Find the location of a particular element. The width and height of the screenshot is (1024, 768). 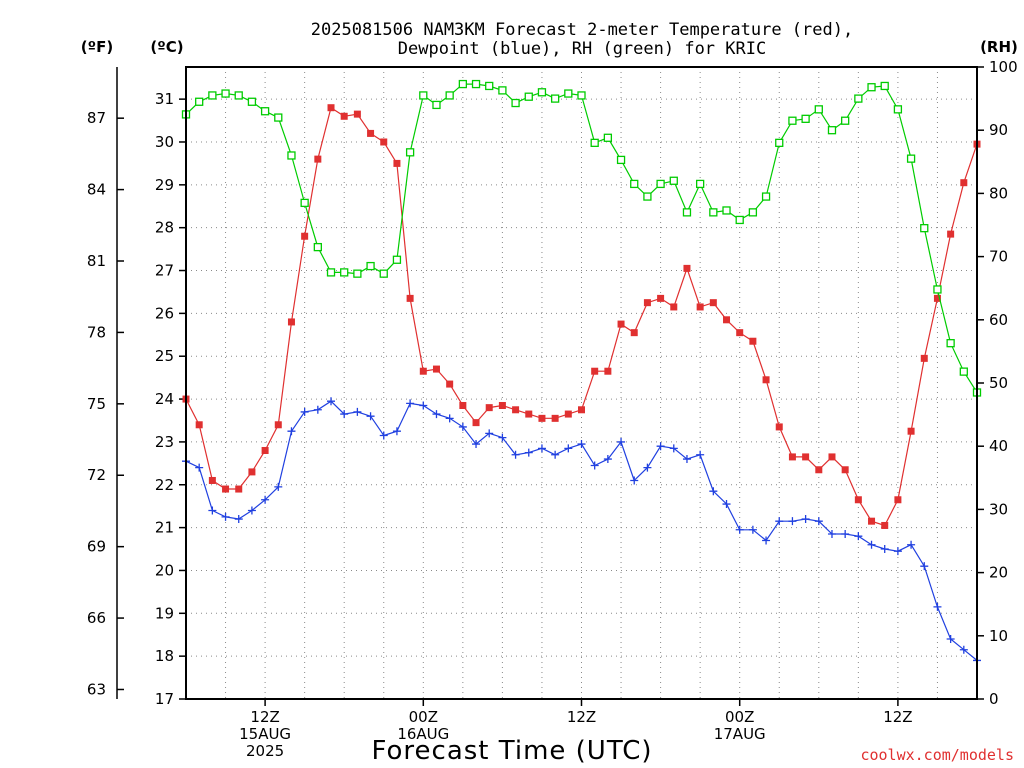

x-tick-label: 15AUG is located at coordinates (265, 734).